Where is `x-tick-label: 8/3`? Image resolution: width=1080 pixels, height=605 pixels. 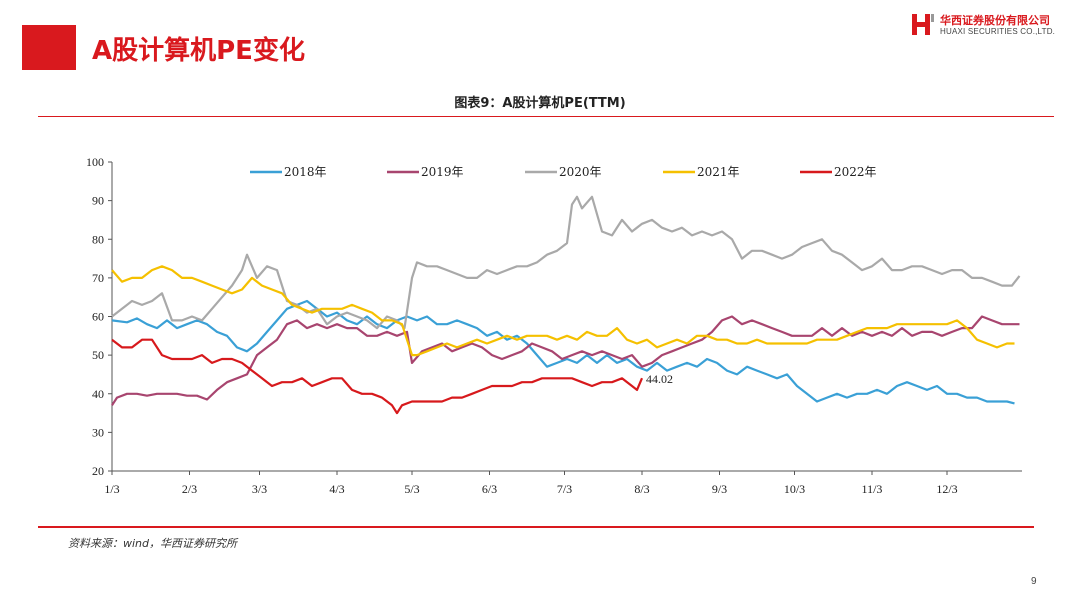 x-tick-label: 8/3 is located at coordinates (641, 489).